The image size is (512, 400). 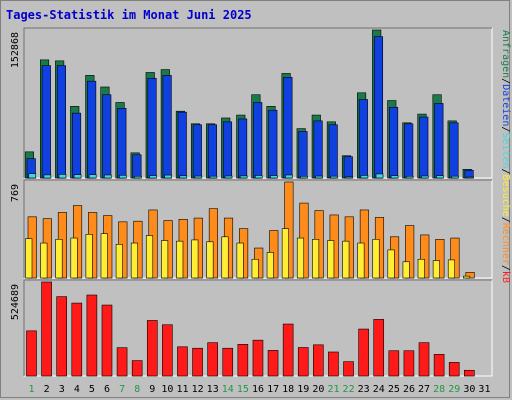 What do you see at coordinates (32, 389) in the screenshot?
I see `day-label-1: 1` at bounding box center [32, 389].